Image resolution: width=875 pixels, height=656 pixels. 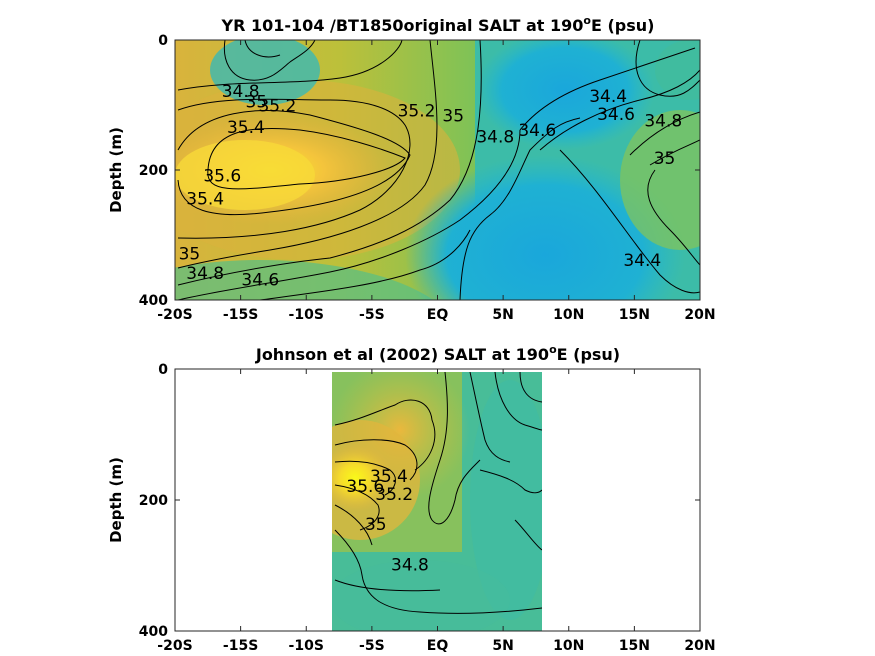 I want to click on bottom-contour-label: 35, so click(x=376, y=525).